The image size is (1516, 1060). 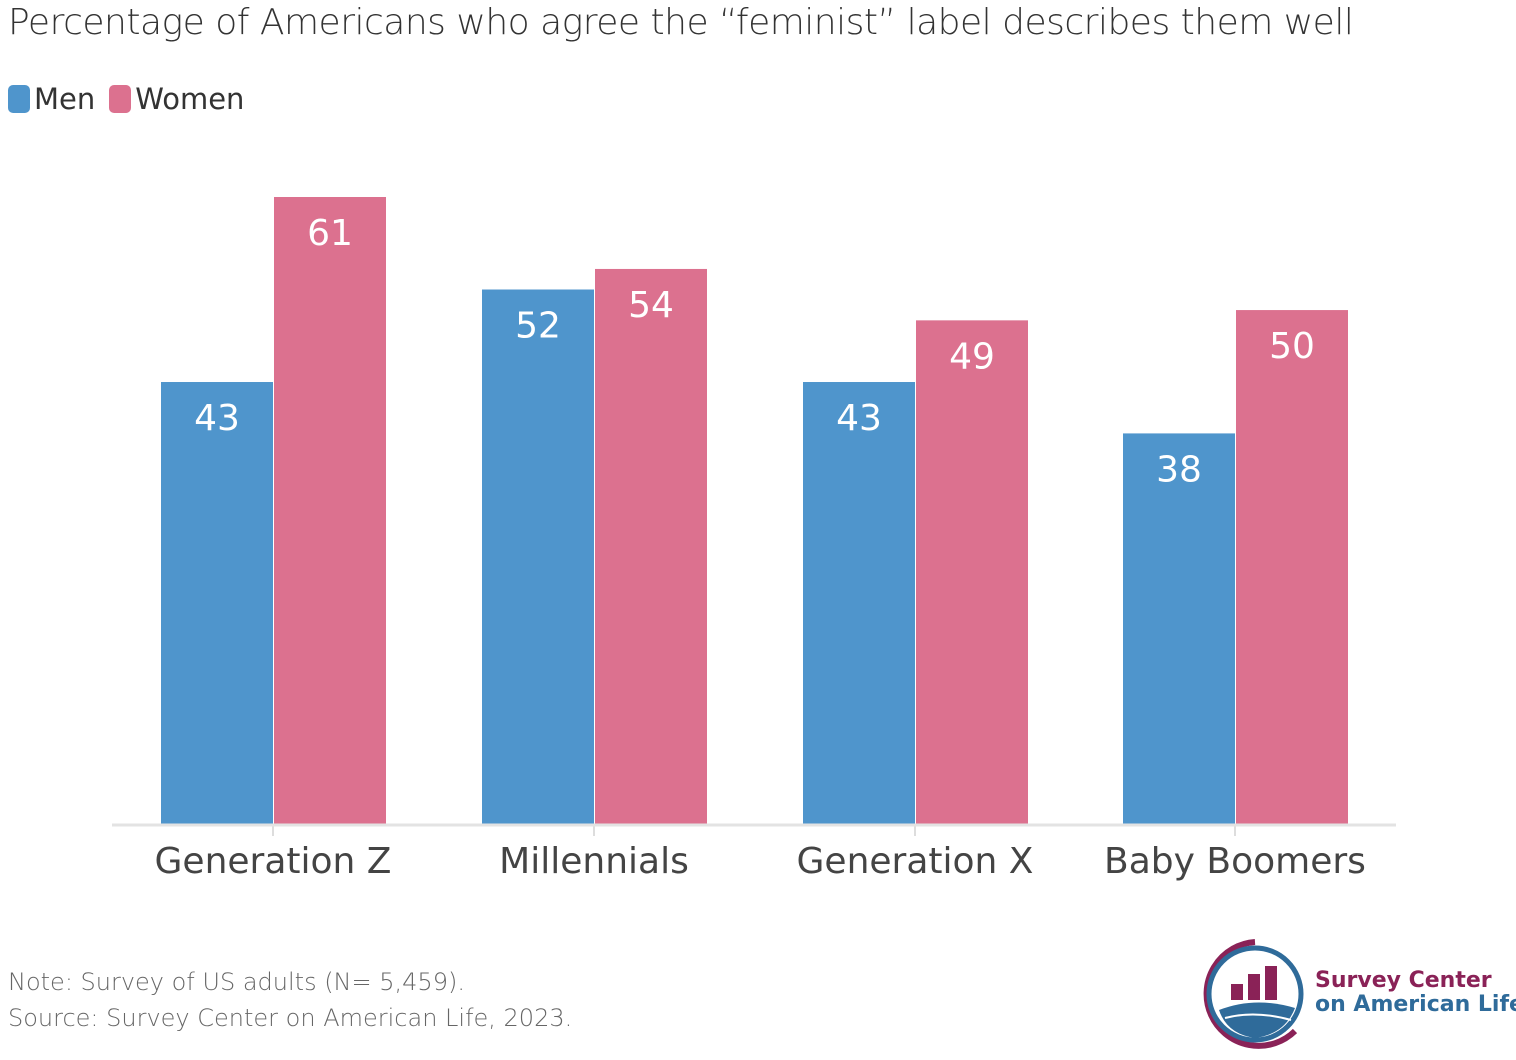 What do you see at coordinates (190, 99) in the screenshot?
I see `legend-label-women: Women` at bounding box center [190, 99].